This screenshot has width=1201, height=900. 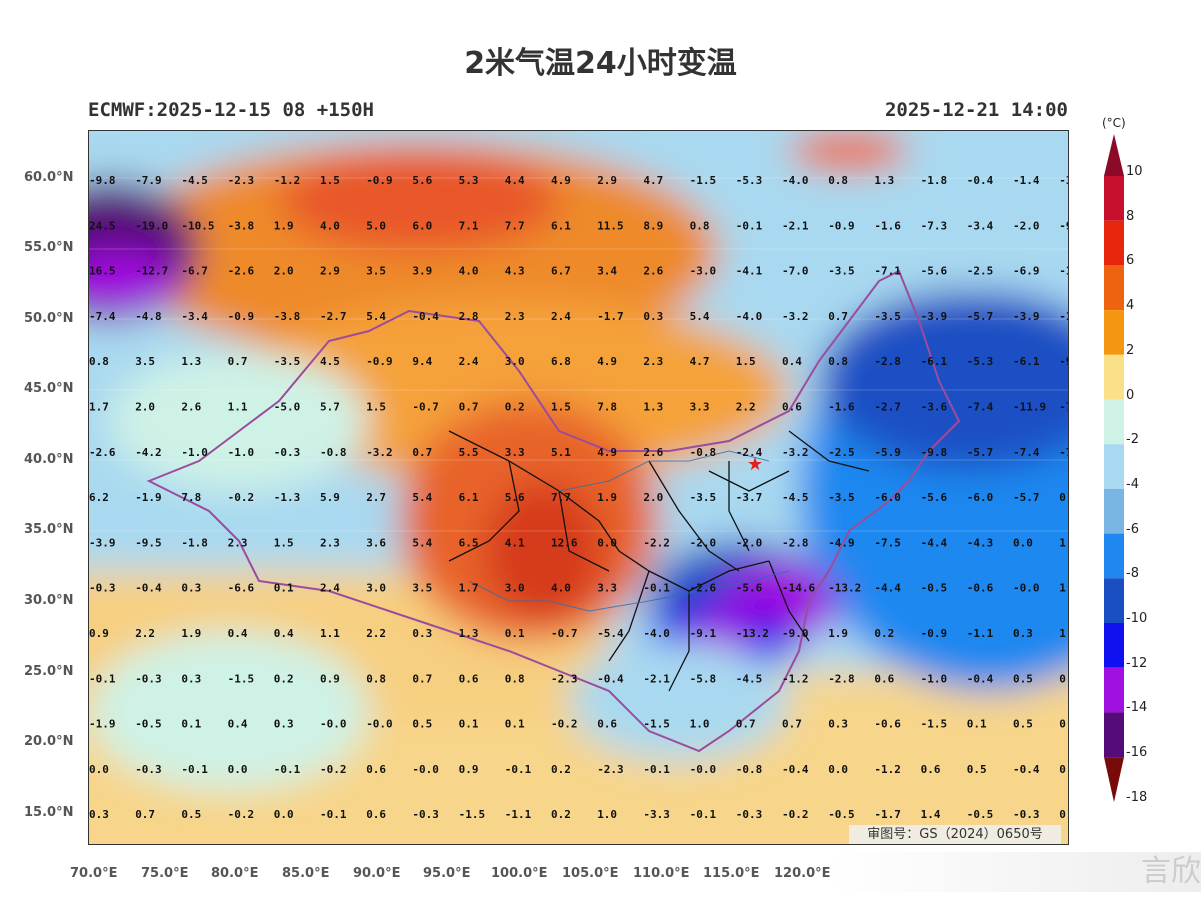 What do you see at coordinates (1130, 306) in the screenshot?
I see `colorbar-label: 4` at bounding box center [1130, 306].